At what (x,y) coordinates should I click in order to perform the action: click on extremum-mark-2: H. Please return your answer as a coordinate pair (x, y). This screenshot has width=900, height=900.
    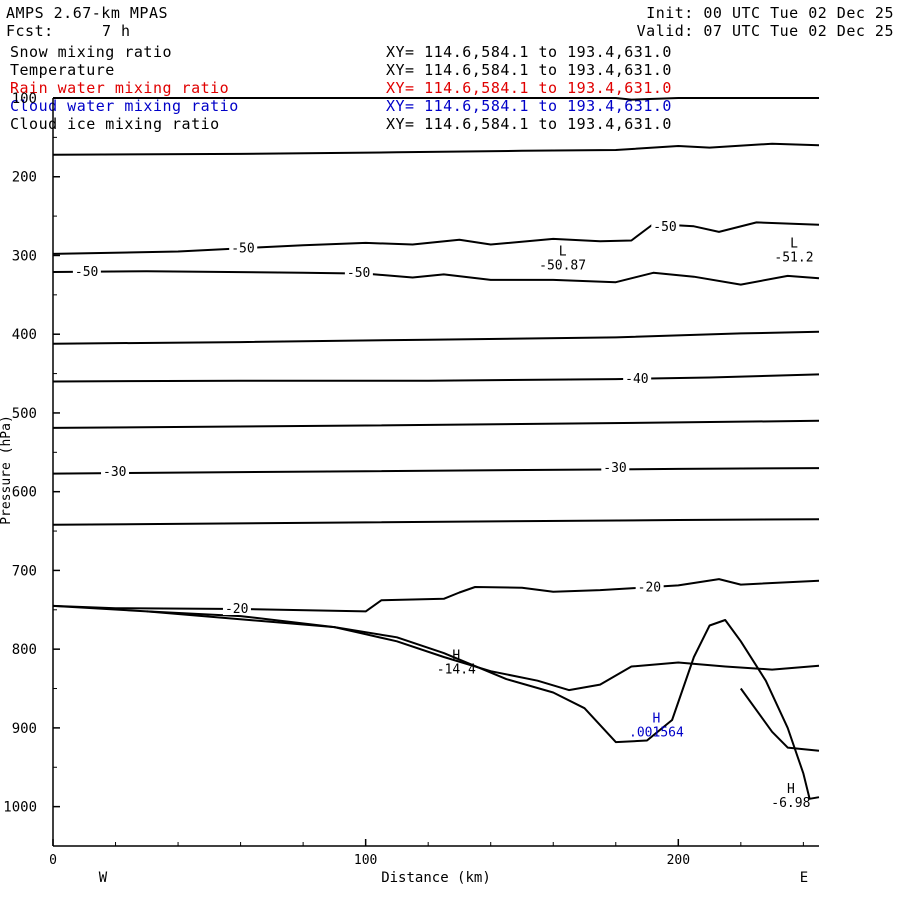
    Looking at the image, I should click on (456, 655).